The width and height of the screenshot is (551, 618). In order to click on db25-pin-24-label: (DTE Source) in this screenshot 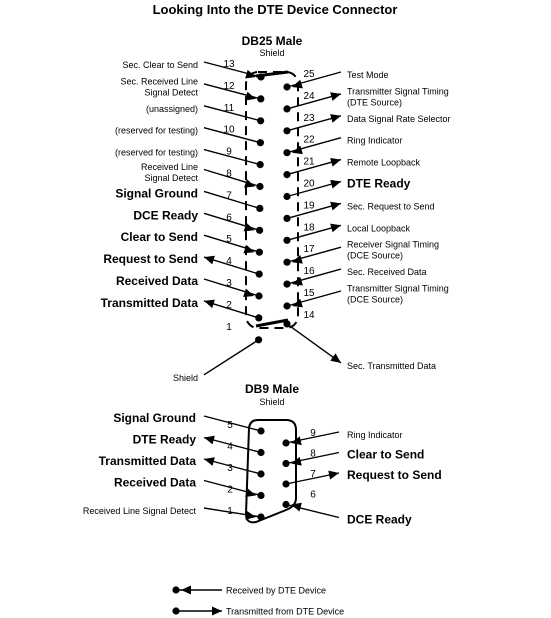, I will do `click(374, 102)`.